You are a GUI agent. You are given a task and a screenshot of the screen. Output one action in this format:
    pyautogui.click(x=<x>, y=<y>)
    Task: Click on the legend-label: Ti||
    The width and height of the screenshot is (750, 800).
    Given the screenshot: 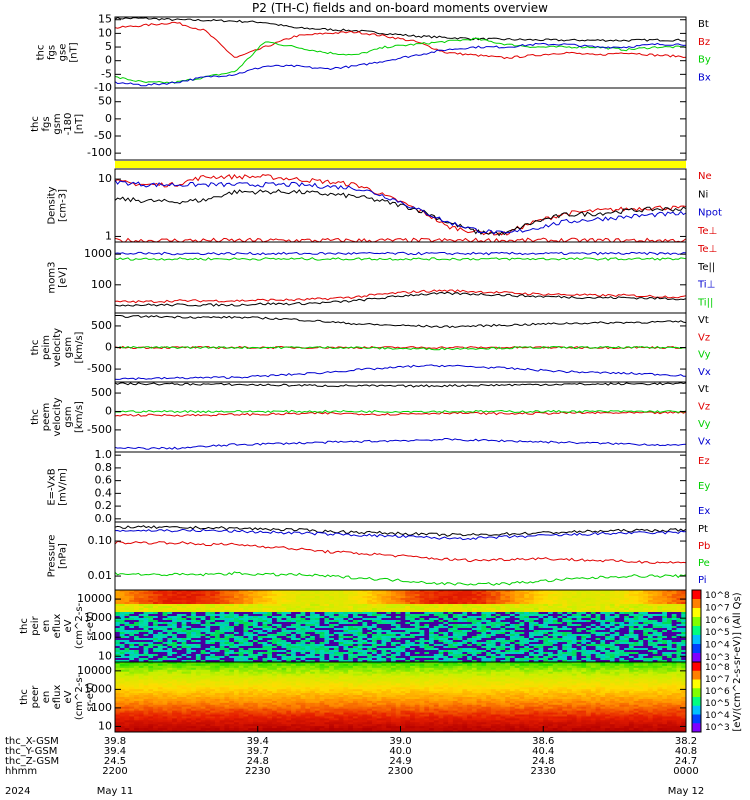 What is the action you would take?
    pyautogui.click(x=705, y=302)
    